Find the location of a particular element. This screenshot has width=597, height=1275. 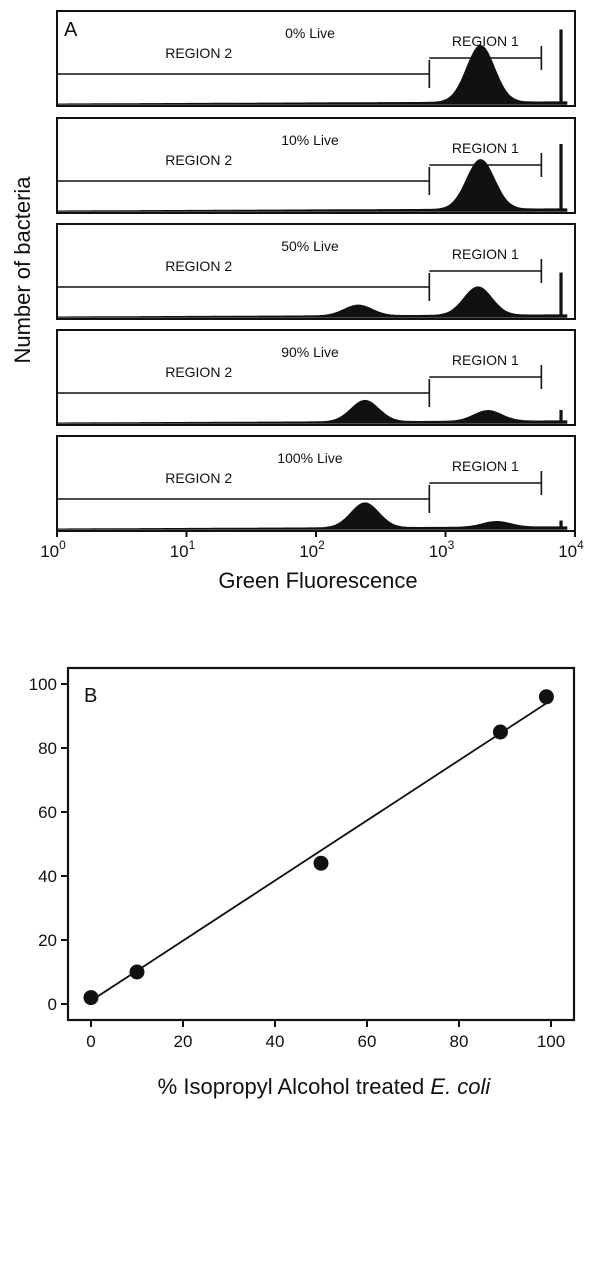

x-tick-label: 10⁰ is located at coordinates (53, 549).